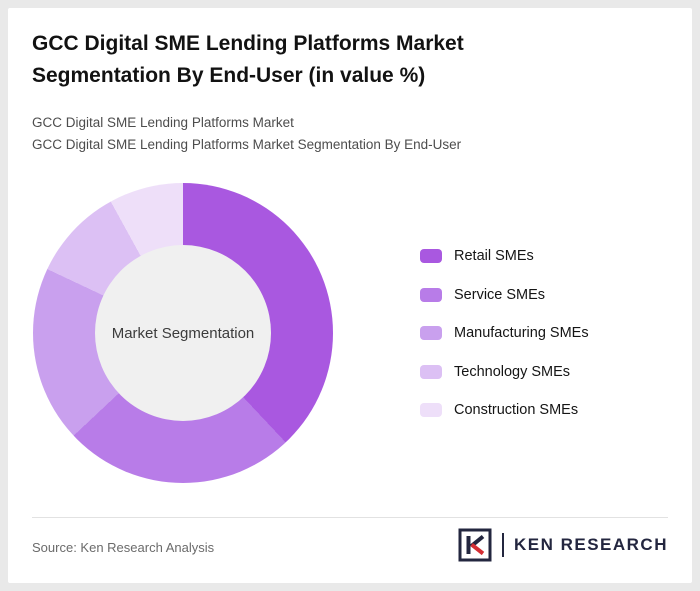  What do you see at coordinates (431, 410) in the screenshot?
I see `legend-swatch-construction` at bounding box center [431, 410].